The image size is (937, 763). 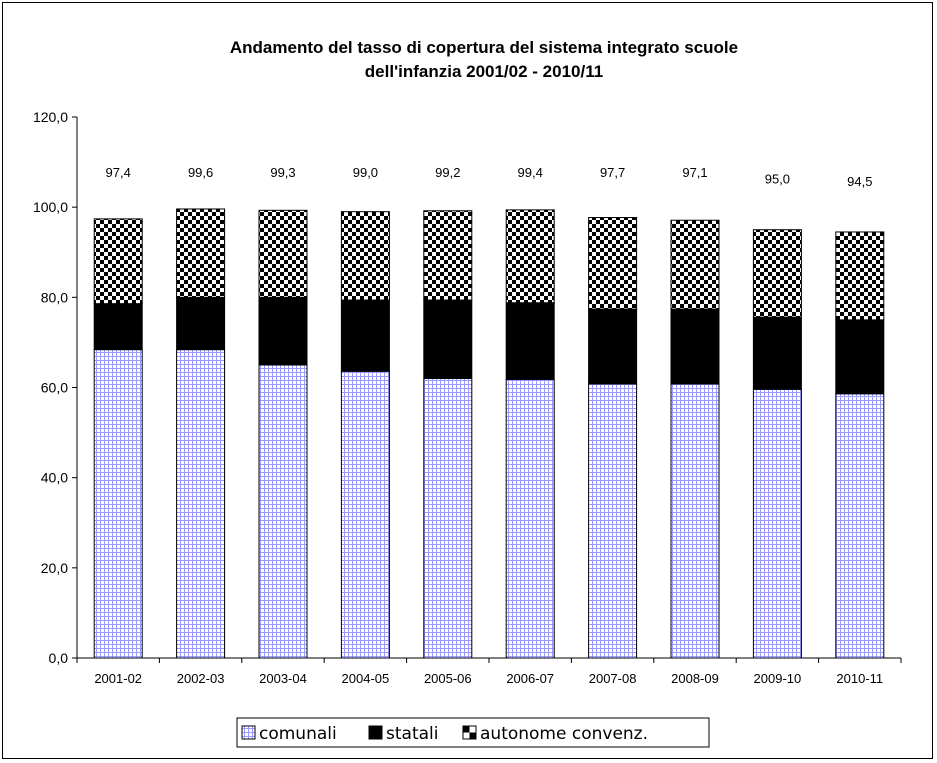 What do you see at coordinates (859, 678) in the screenshot?
I see `x-tick-label: 2010-11` at bounding box center [859, 678].